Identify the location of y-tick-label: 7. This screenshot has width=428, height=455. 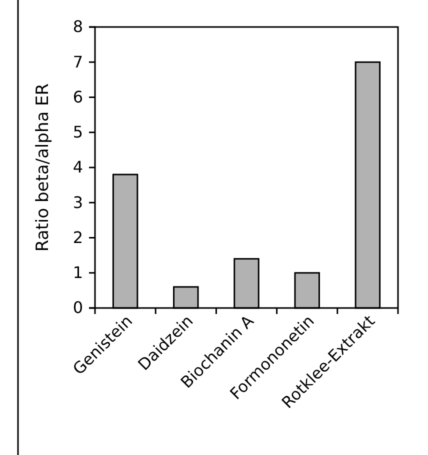
(77, 62).